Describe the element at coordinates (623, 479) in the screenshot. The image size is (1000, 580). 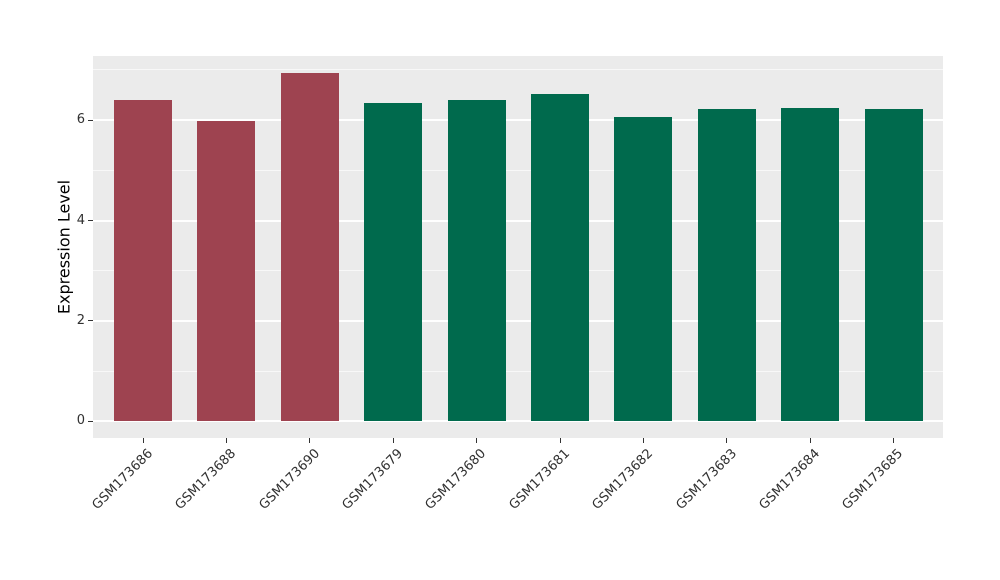
I see `x-tick-label: GSM173682` at that location.